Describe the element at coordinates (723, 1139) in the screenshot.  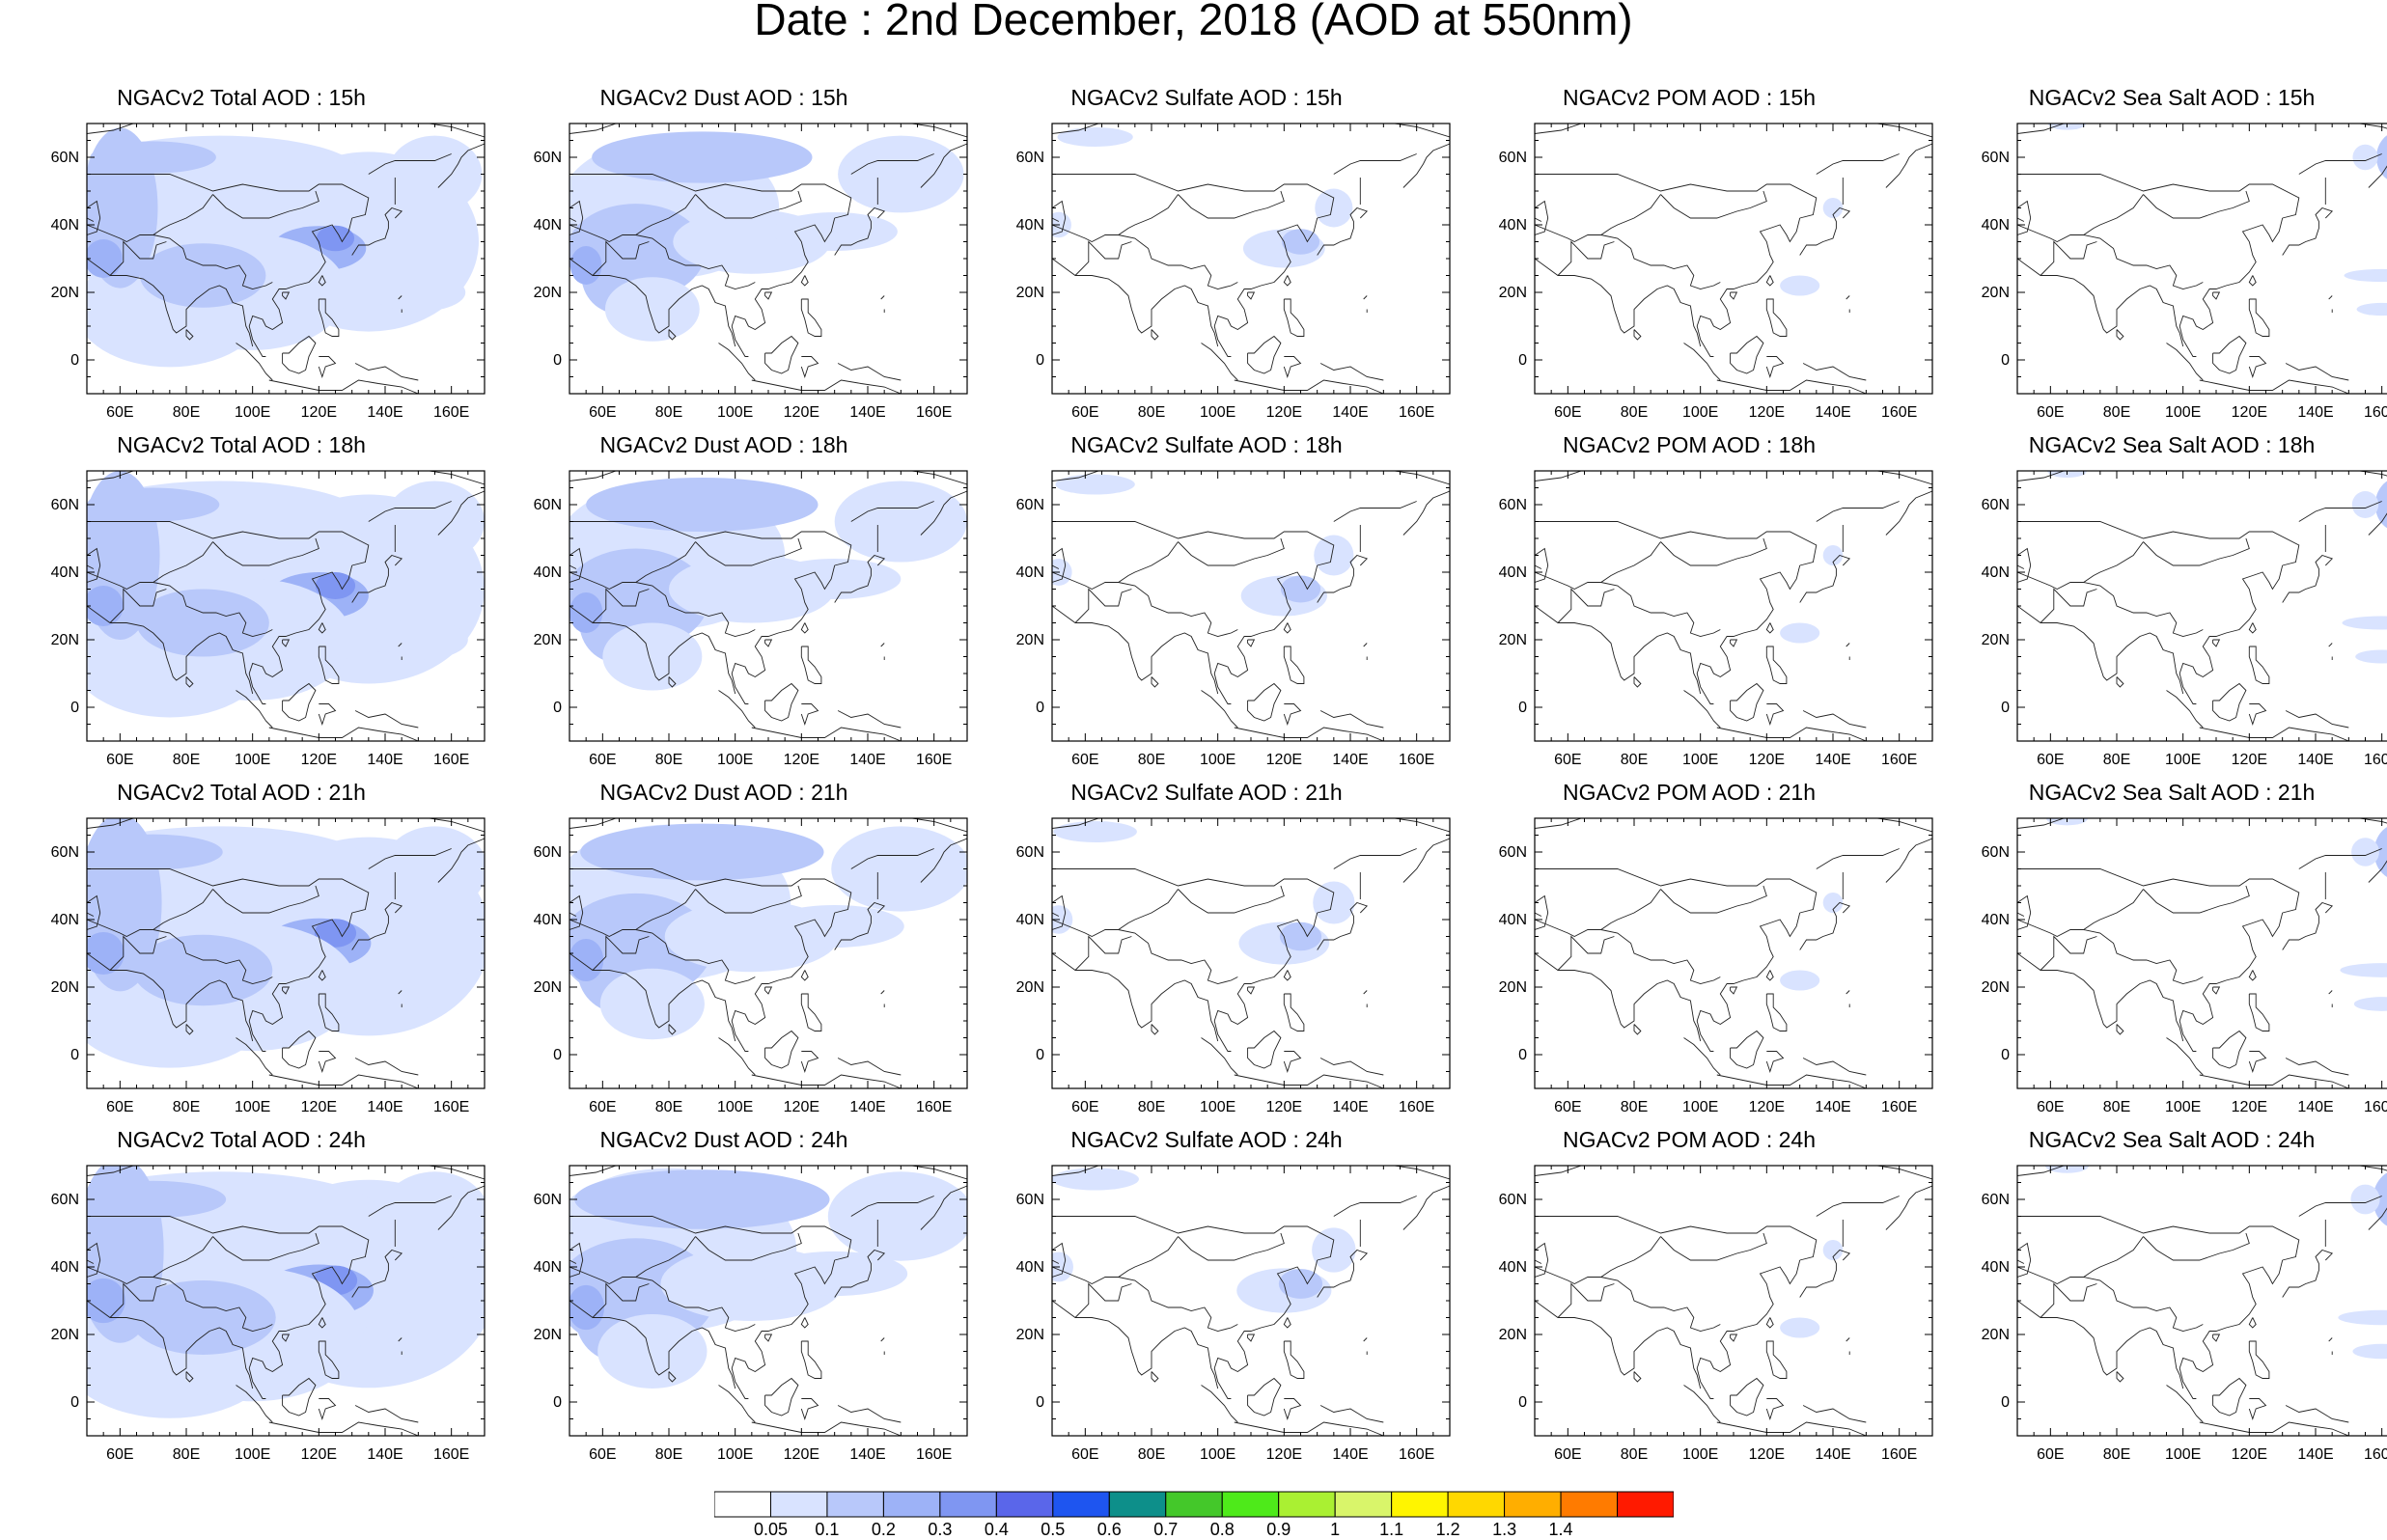
I see `panel-title: NGACv2 Dust AOD : 24h` at that location.